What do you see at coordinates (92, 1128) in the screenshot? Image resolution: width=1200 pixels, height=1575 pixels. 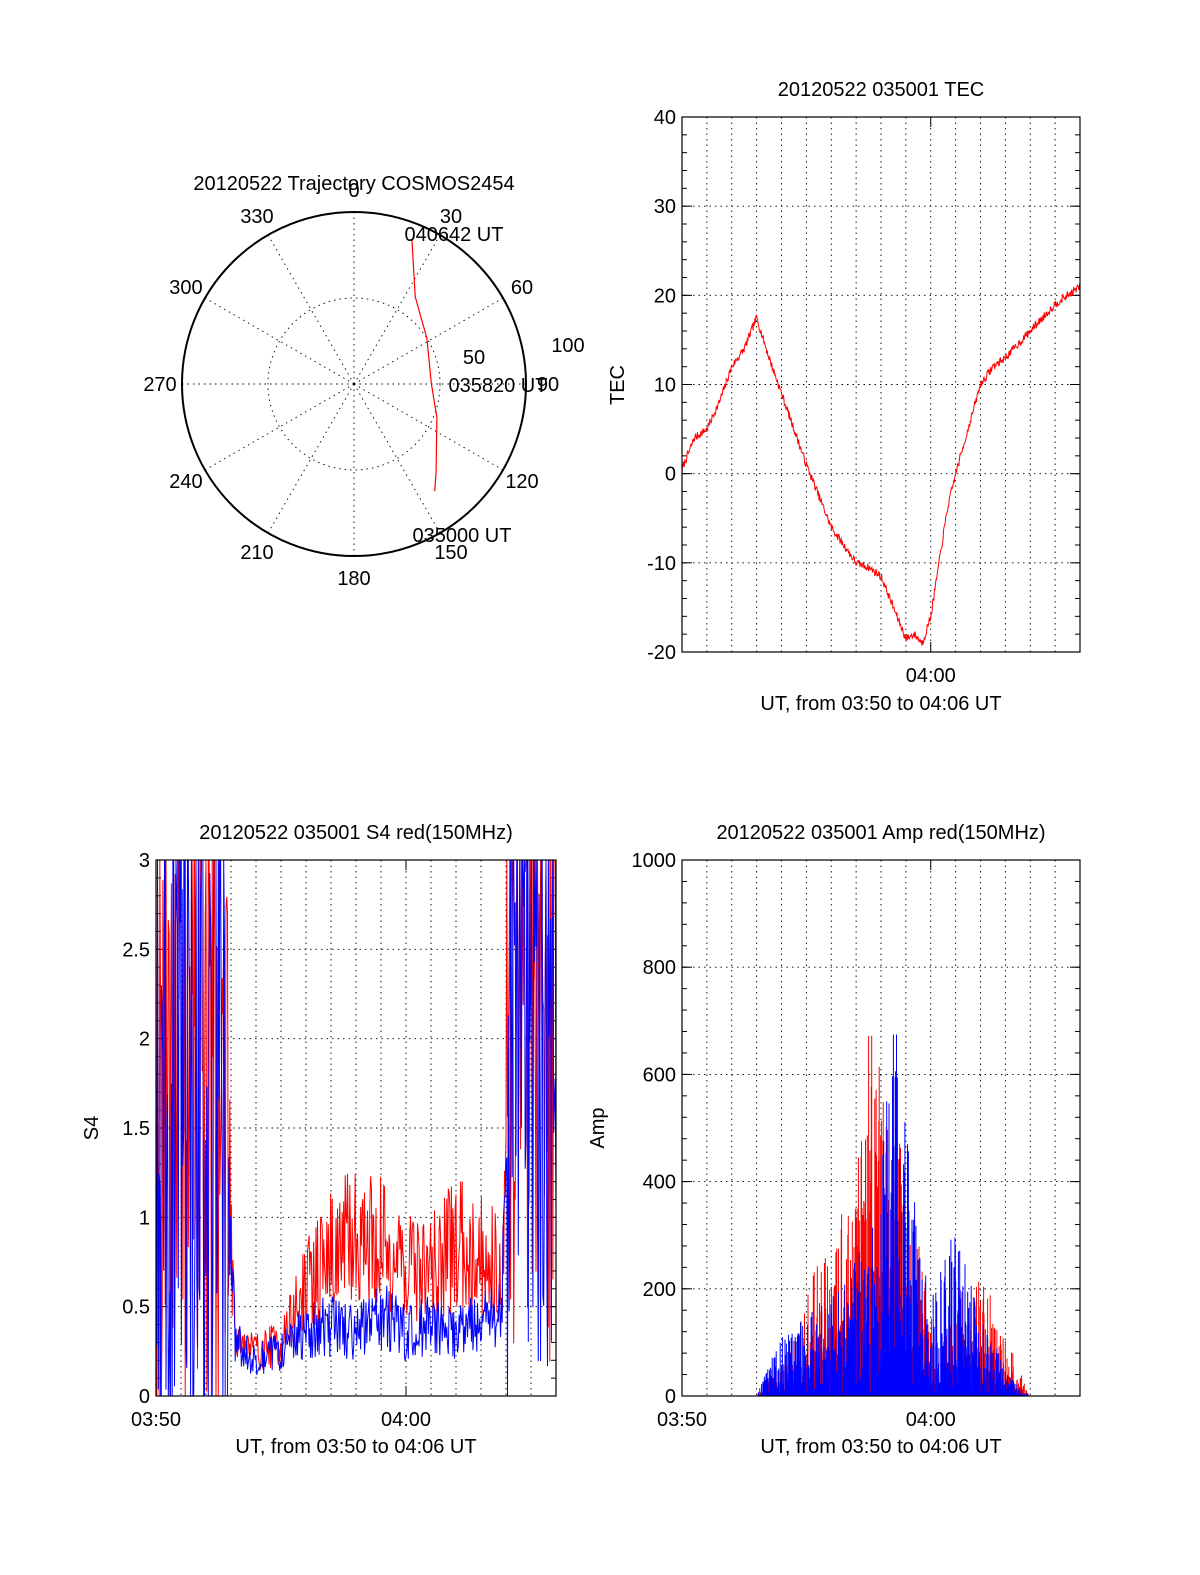 I see `s4-ylabel: S4` at bounding box center [92, 1128].